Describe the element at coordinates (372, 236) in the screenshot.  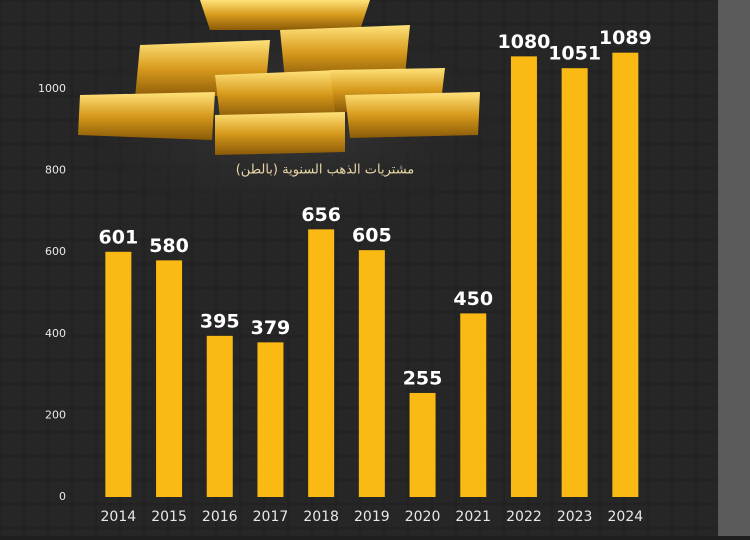
I see `value-label: 605` at that location.